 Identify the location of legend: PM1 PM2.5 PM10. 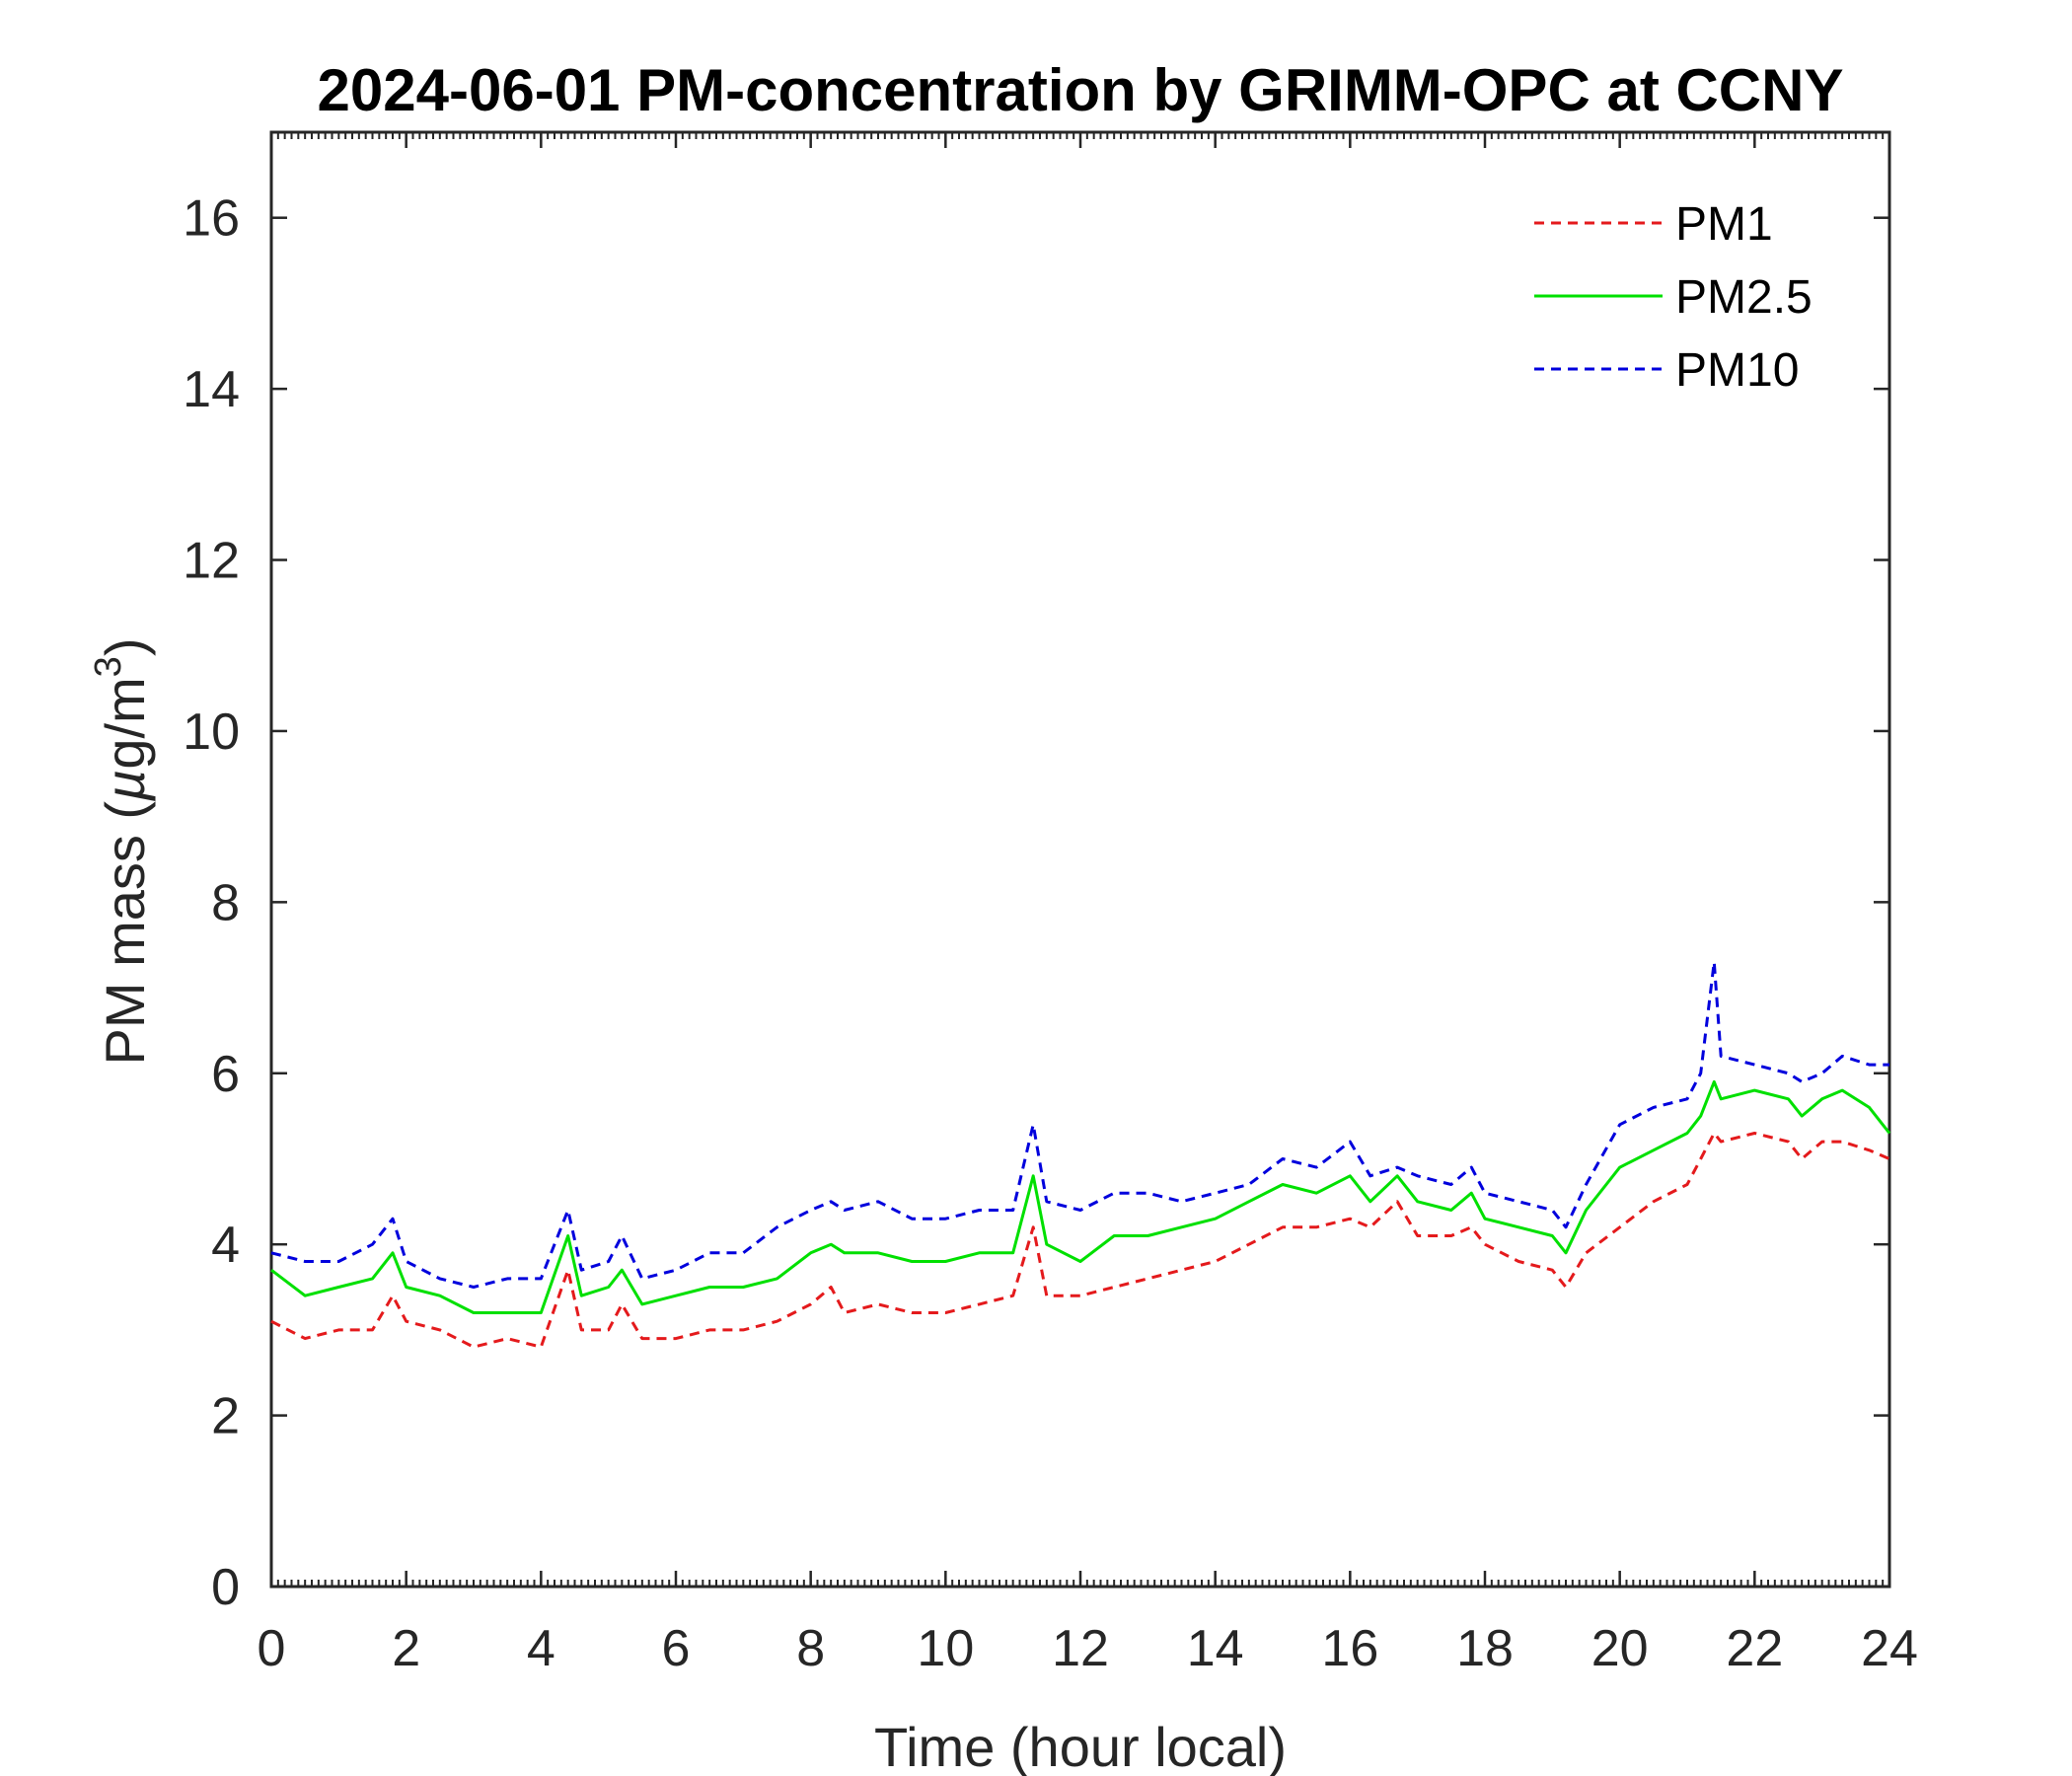
(1674, 298).